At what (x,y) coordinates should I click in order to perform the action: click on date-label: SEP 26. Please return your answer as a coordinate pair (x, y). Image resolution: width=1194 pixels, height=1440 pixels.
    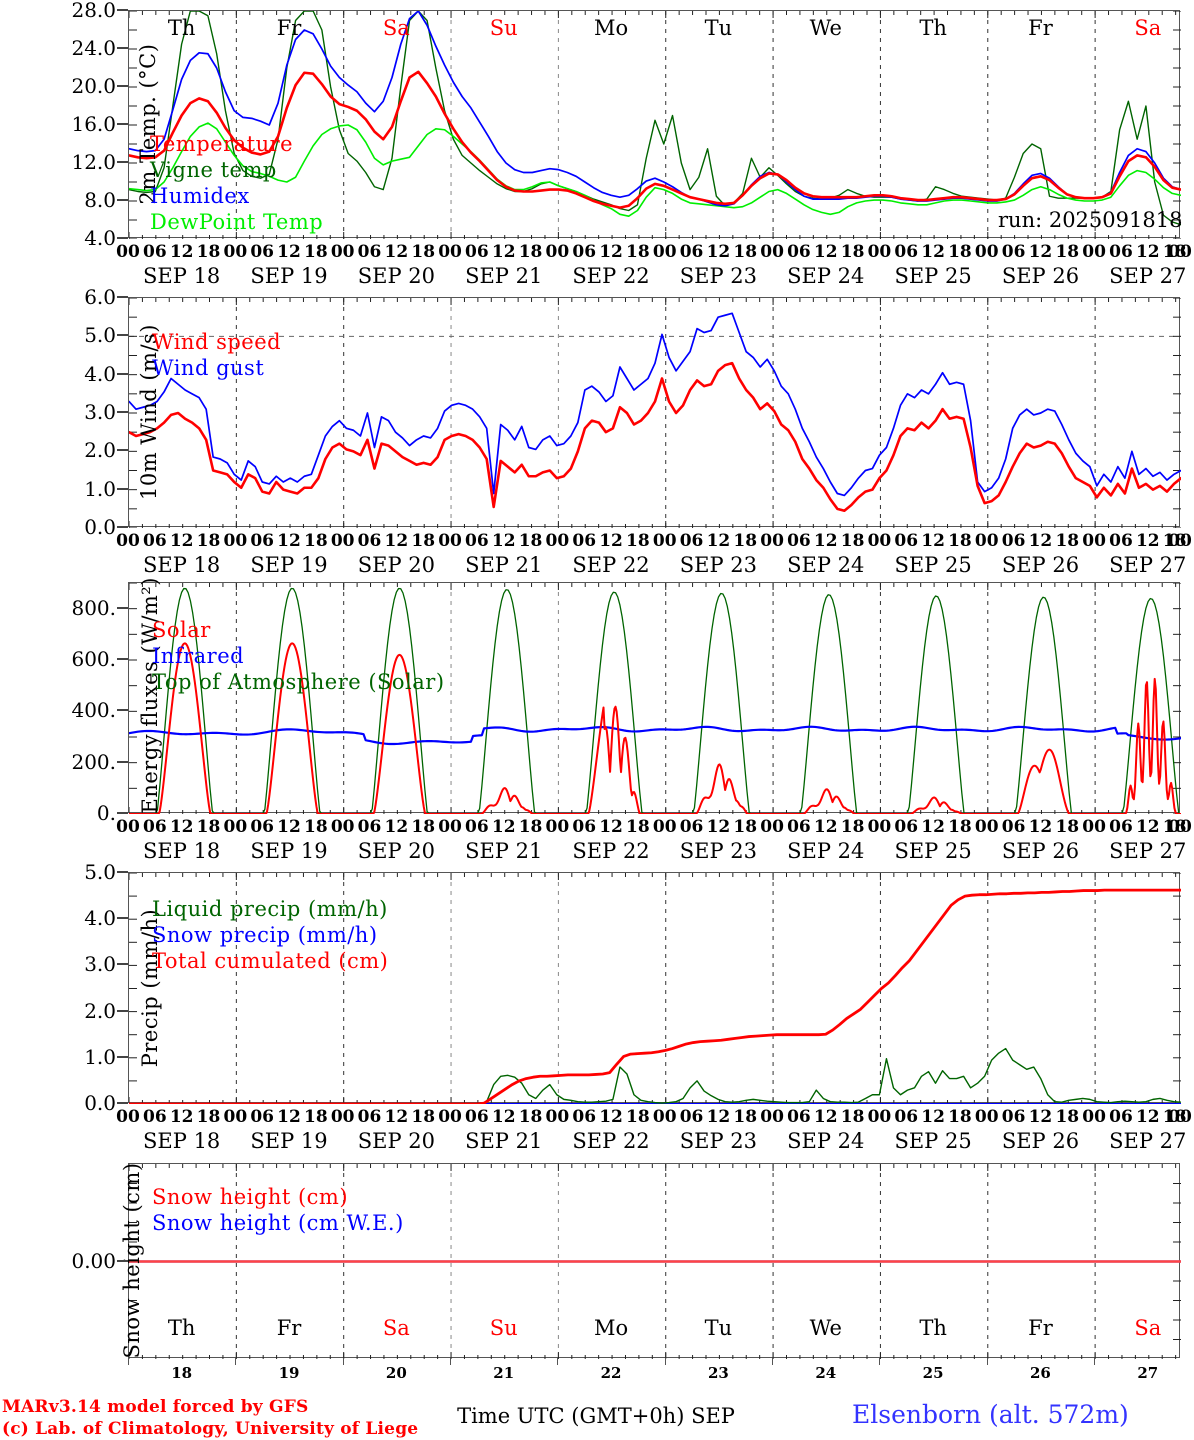
    Looking at the image, I should click on (1040, 851).